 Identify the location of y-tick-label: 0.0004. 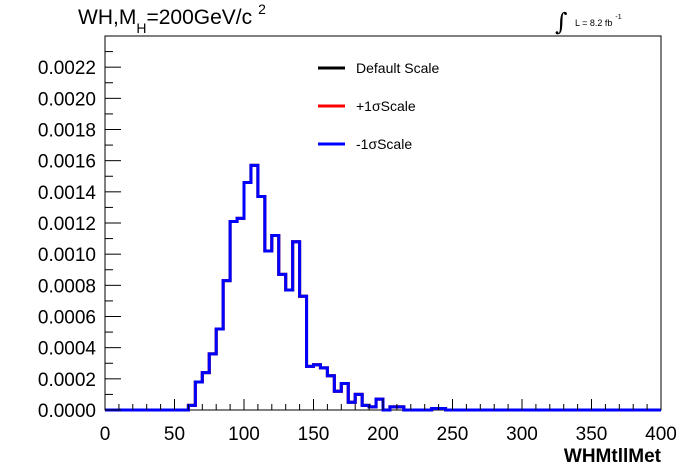
(67, 349).